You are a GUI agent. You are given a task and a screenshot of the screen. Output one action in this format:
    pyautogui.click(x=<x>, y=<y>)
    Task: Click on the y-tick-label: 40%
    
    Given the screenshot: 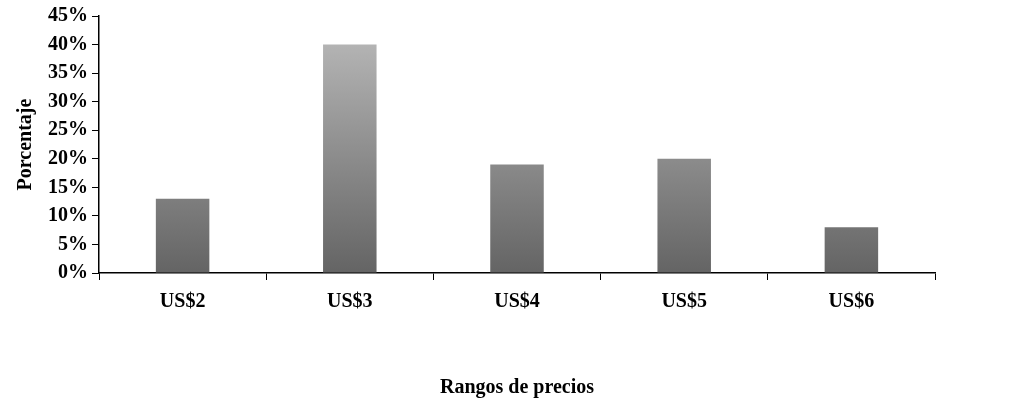 What is the action you would take?
    pyautogui.click(x=68, y=42)
    